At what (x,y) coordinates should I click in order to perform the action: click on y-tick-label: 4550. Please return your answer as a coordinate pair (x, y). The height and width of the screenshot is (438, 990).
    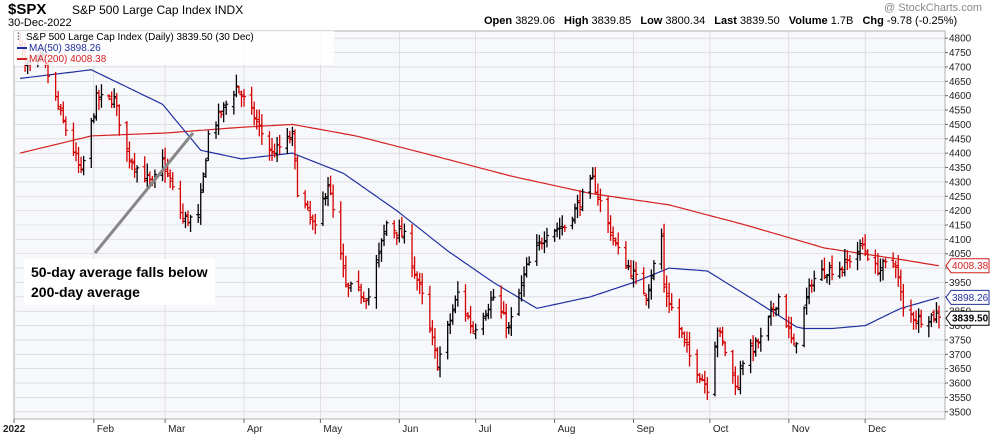
    Looking at the image, I should click on (960, 111).